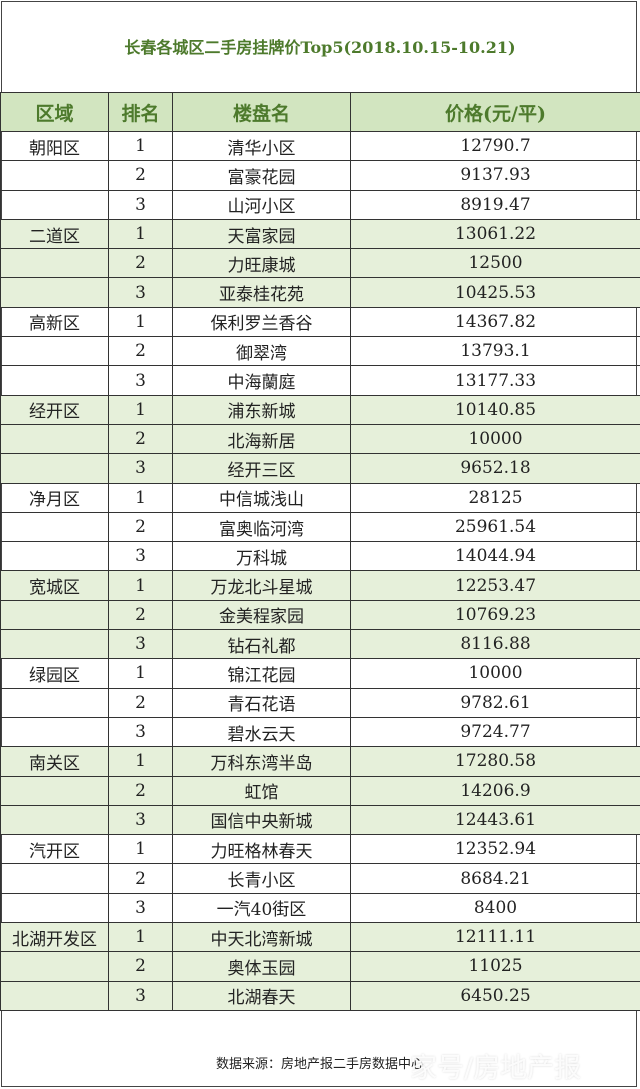  What do you see at coordinates (319, 1064) in the screenshot?
I see `source-note: 数据来源：房地产报二手房数据中心` at bounding box center [319, 1064].